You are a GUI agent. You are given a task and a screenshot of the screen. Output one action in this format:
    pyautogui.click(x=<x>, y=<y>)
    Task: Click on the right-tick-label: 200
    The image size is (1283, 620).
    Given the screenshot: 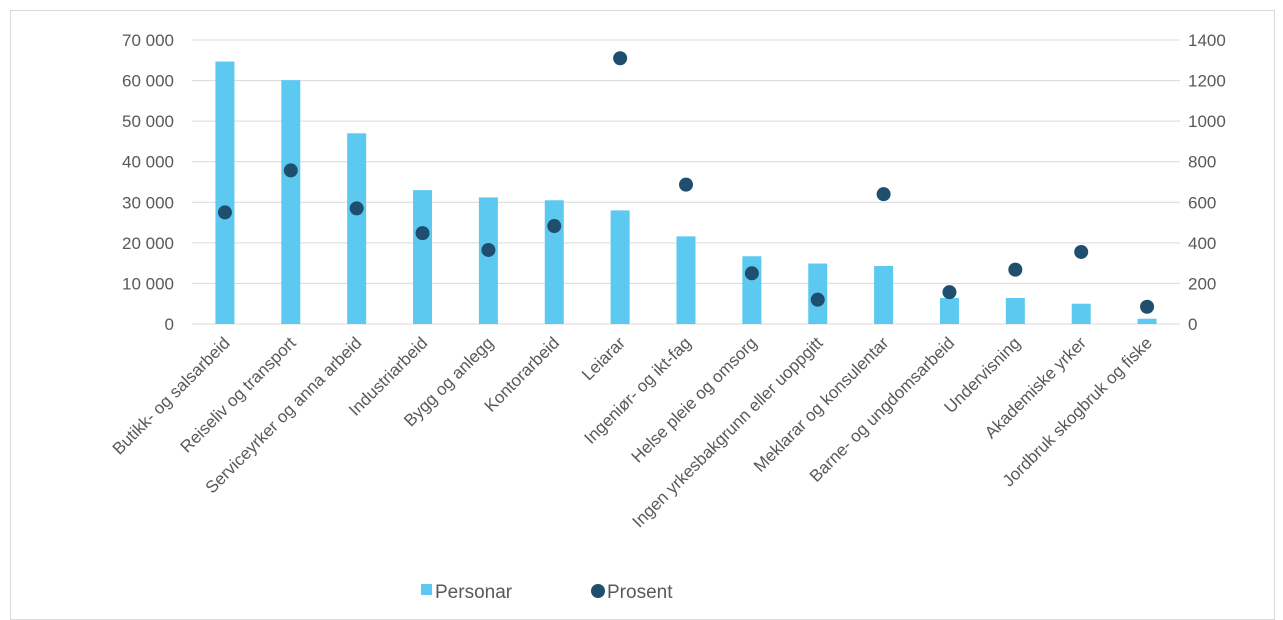 What is the action you would take?
    pyautogui.click(x=1202, y=283)
    